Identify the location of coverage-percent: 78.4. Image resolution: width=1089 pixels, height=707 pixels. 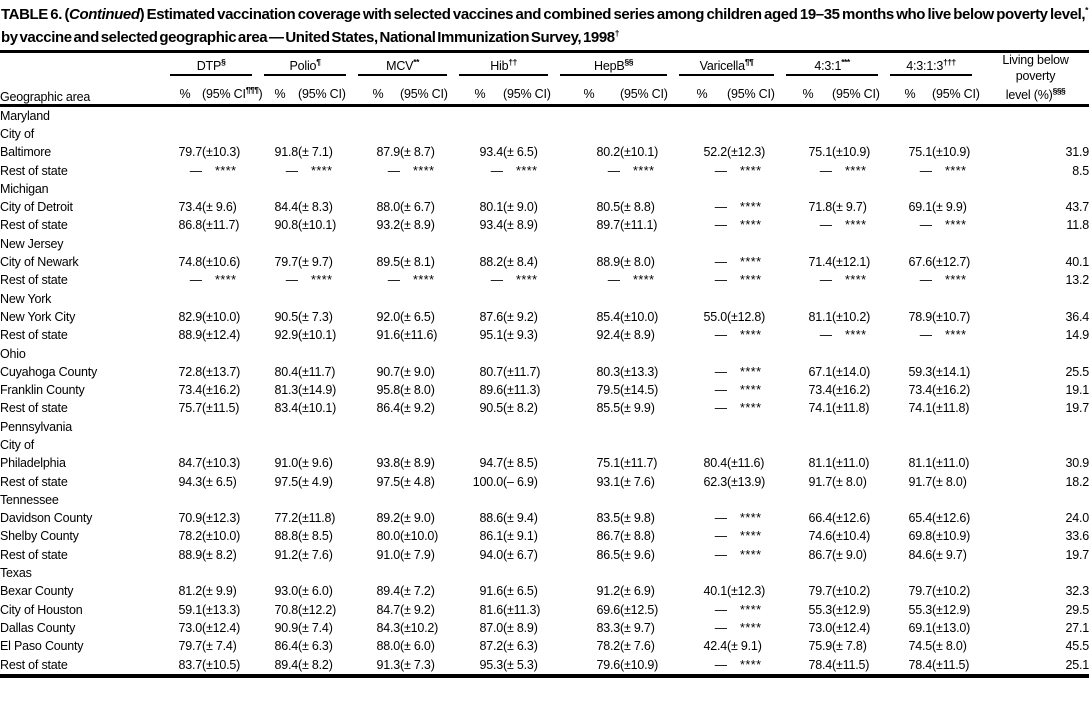
(920, 664).